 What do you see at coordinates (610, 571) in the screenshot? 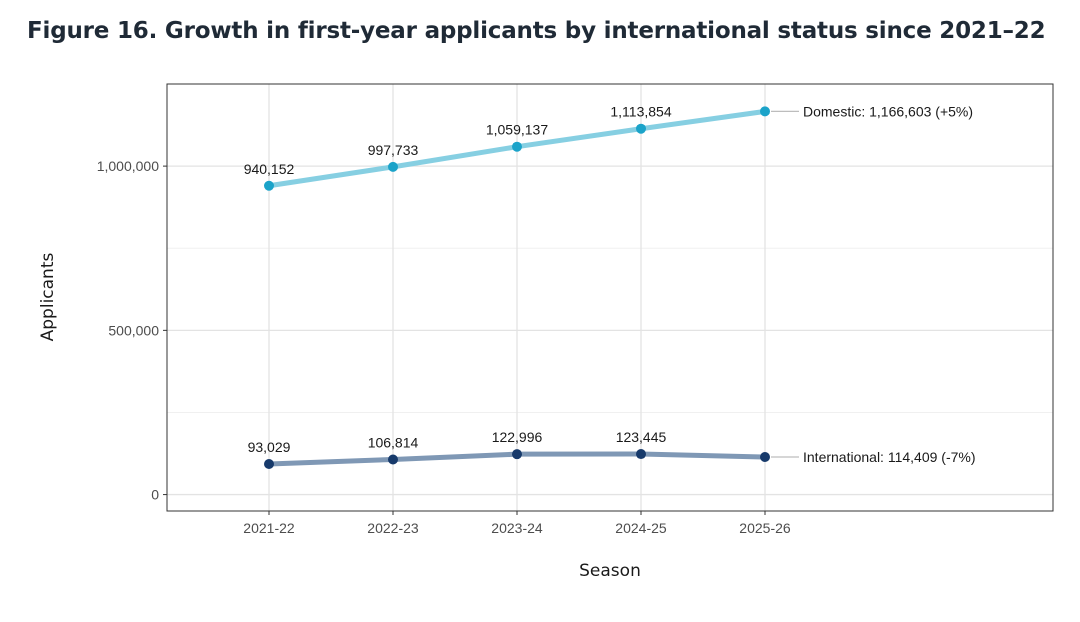
I see `x-axis-title: Season` at bounding box center [610, 571].